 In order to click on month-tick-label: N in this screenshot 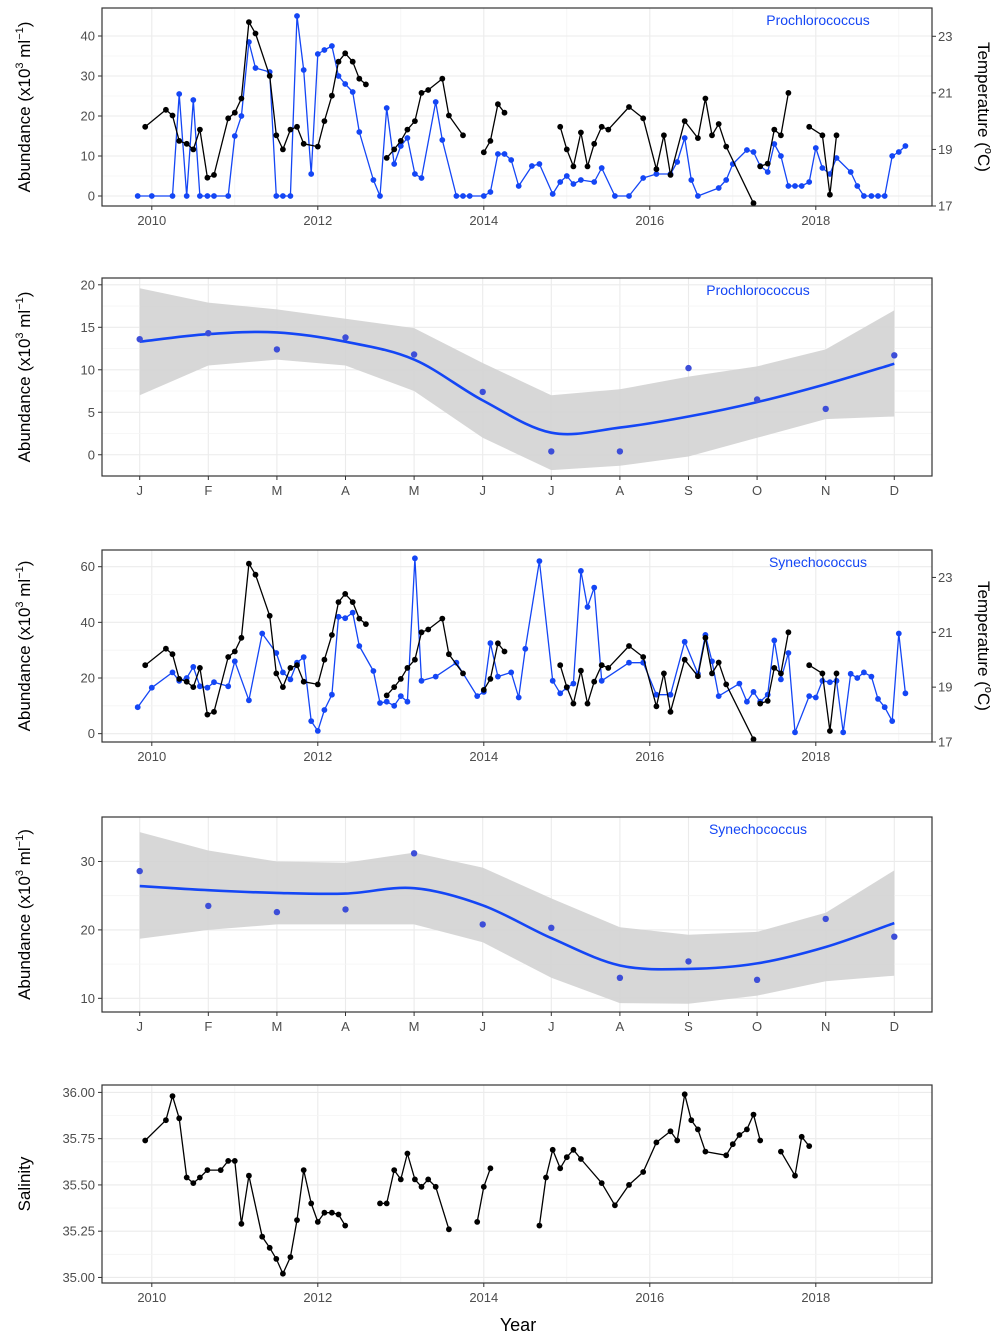, I will do `click(825, 490)`.